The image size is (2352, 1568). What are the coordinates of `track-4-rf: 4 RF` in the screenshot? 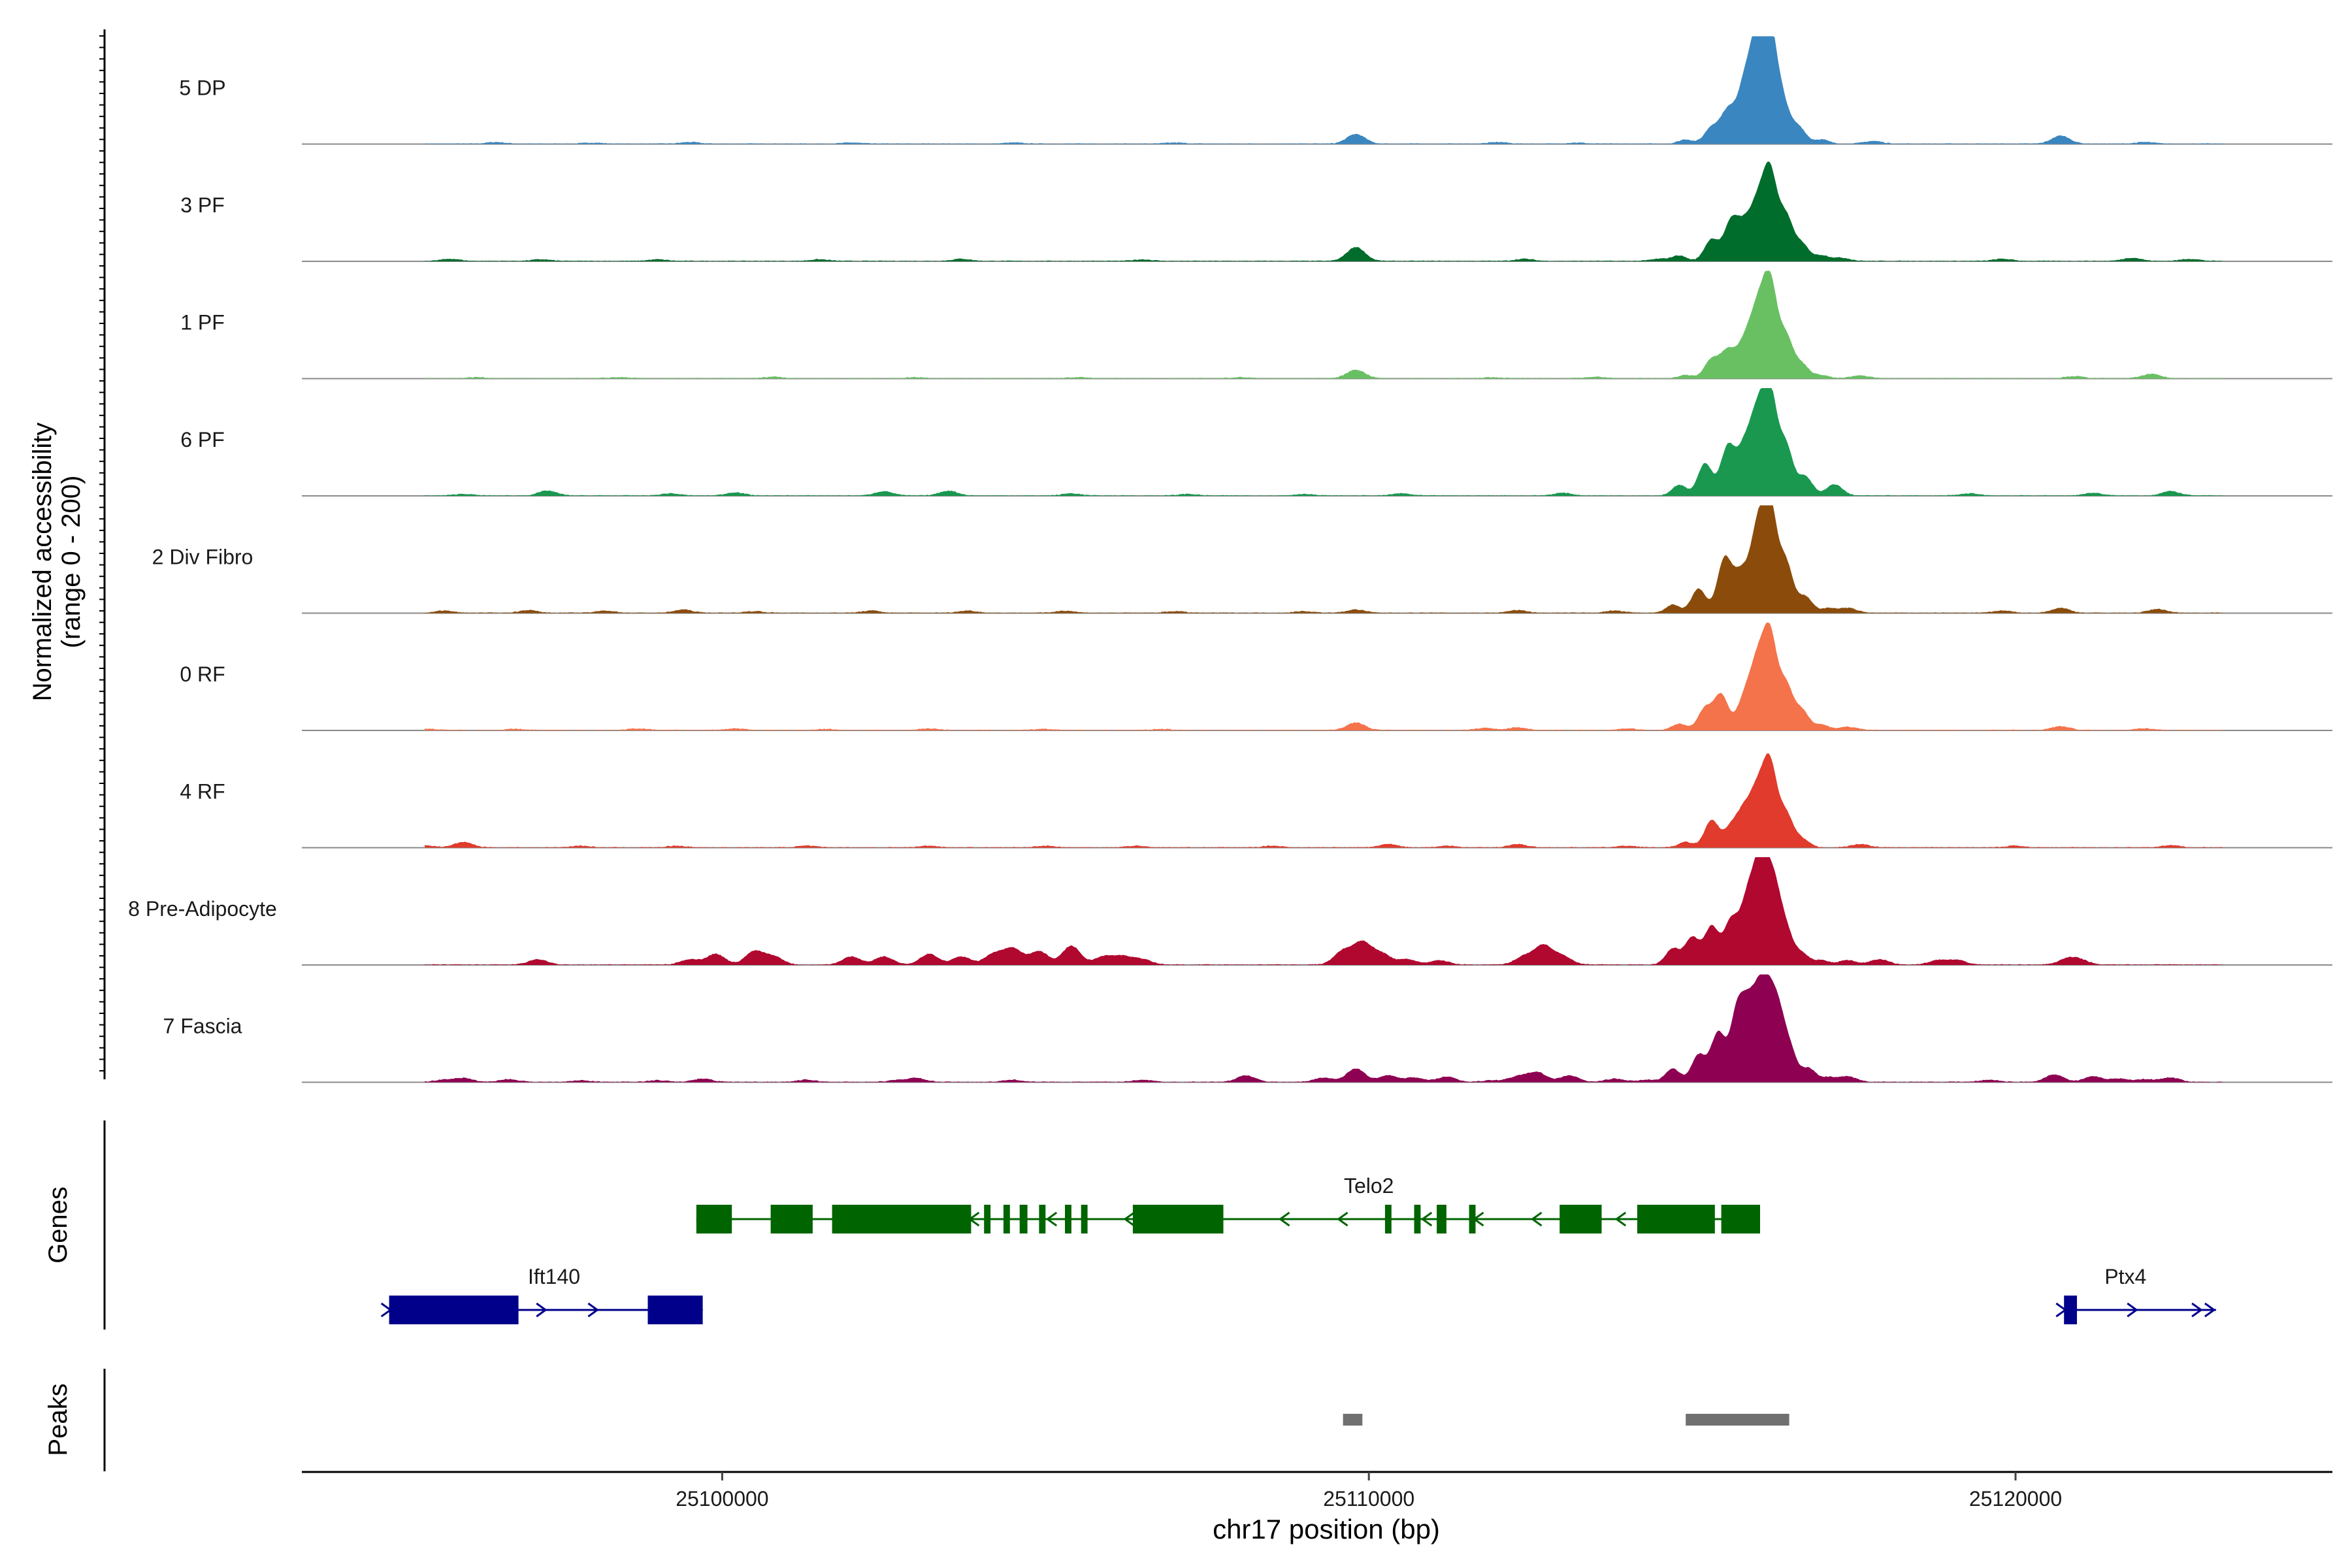 It's located at (1256, 801).